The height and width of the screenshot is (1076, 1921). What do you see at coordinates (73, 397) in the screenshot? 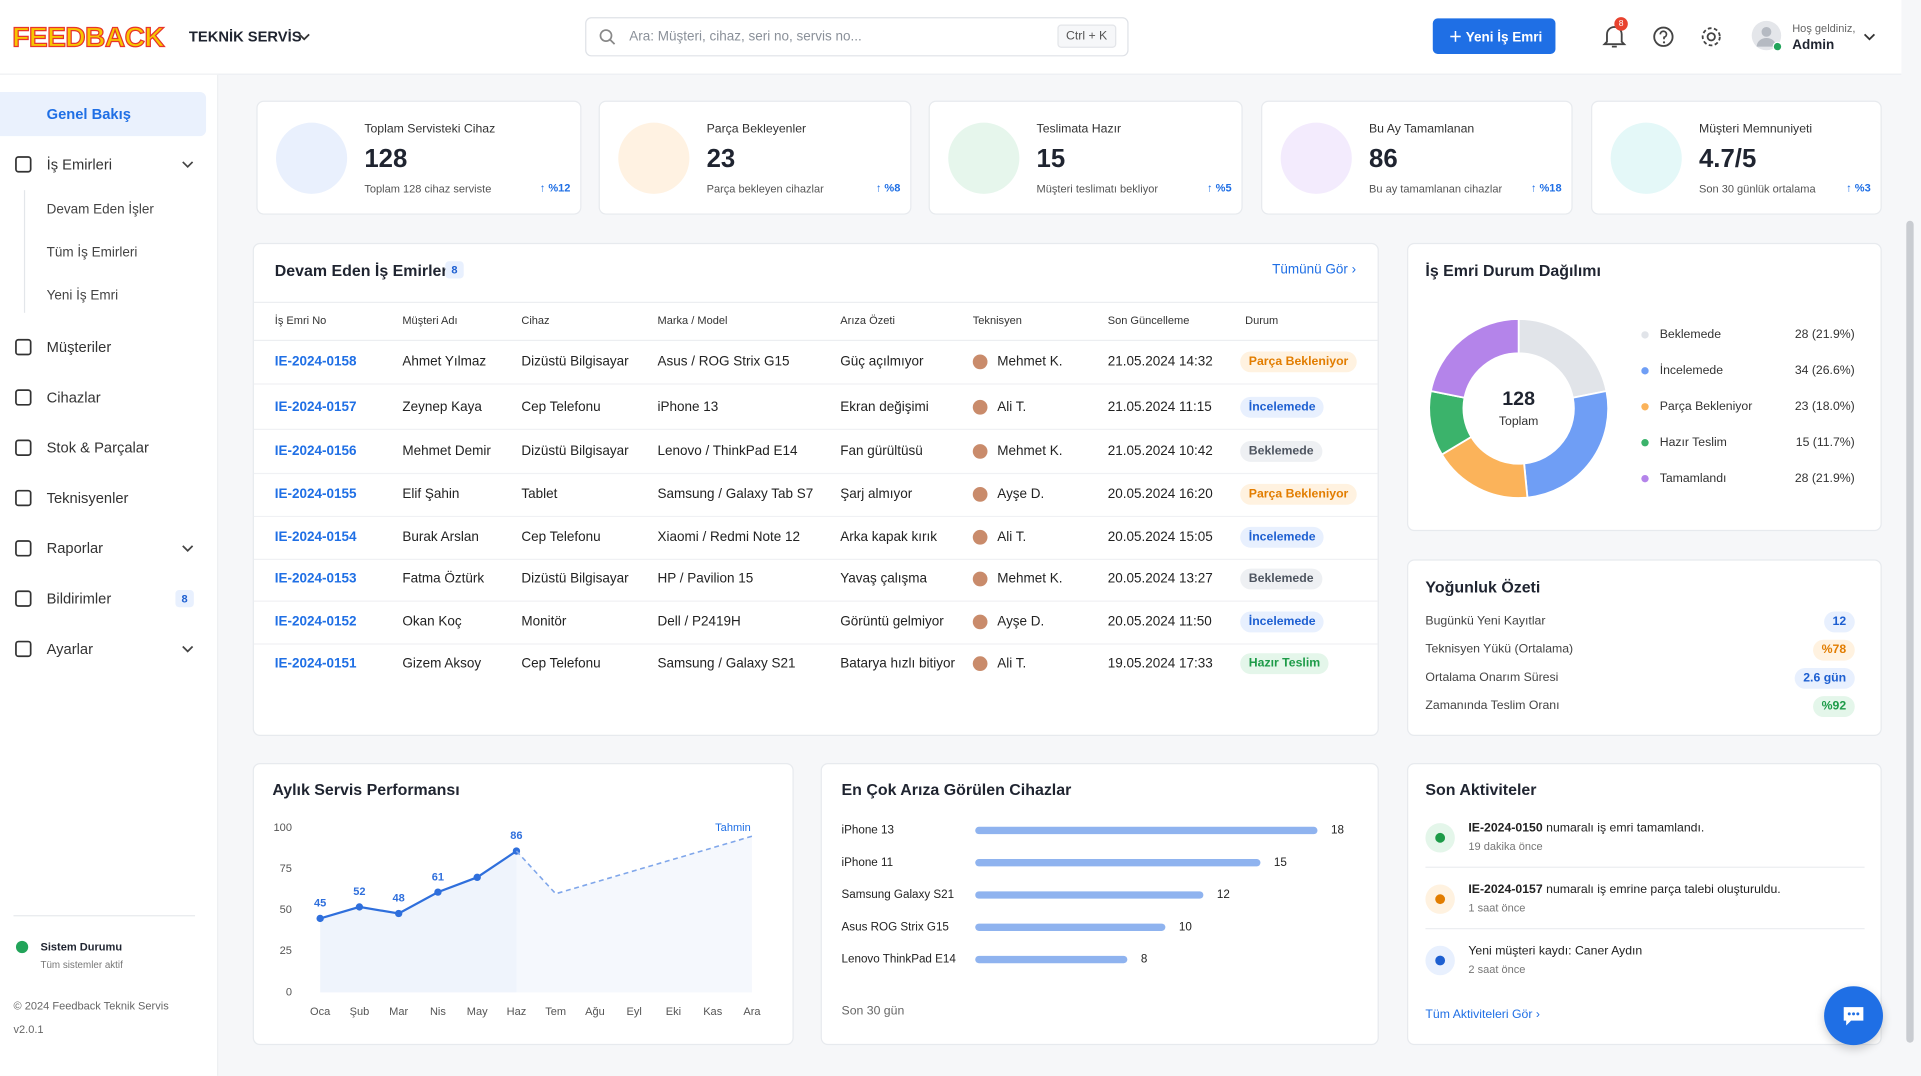
I see `nav-item: Cihazlar` at bounding box center [73, 397].